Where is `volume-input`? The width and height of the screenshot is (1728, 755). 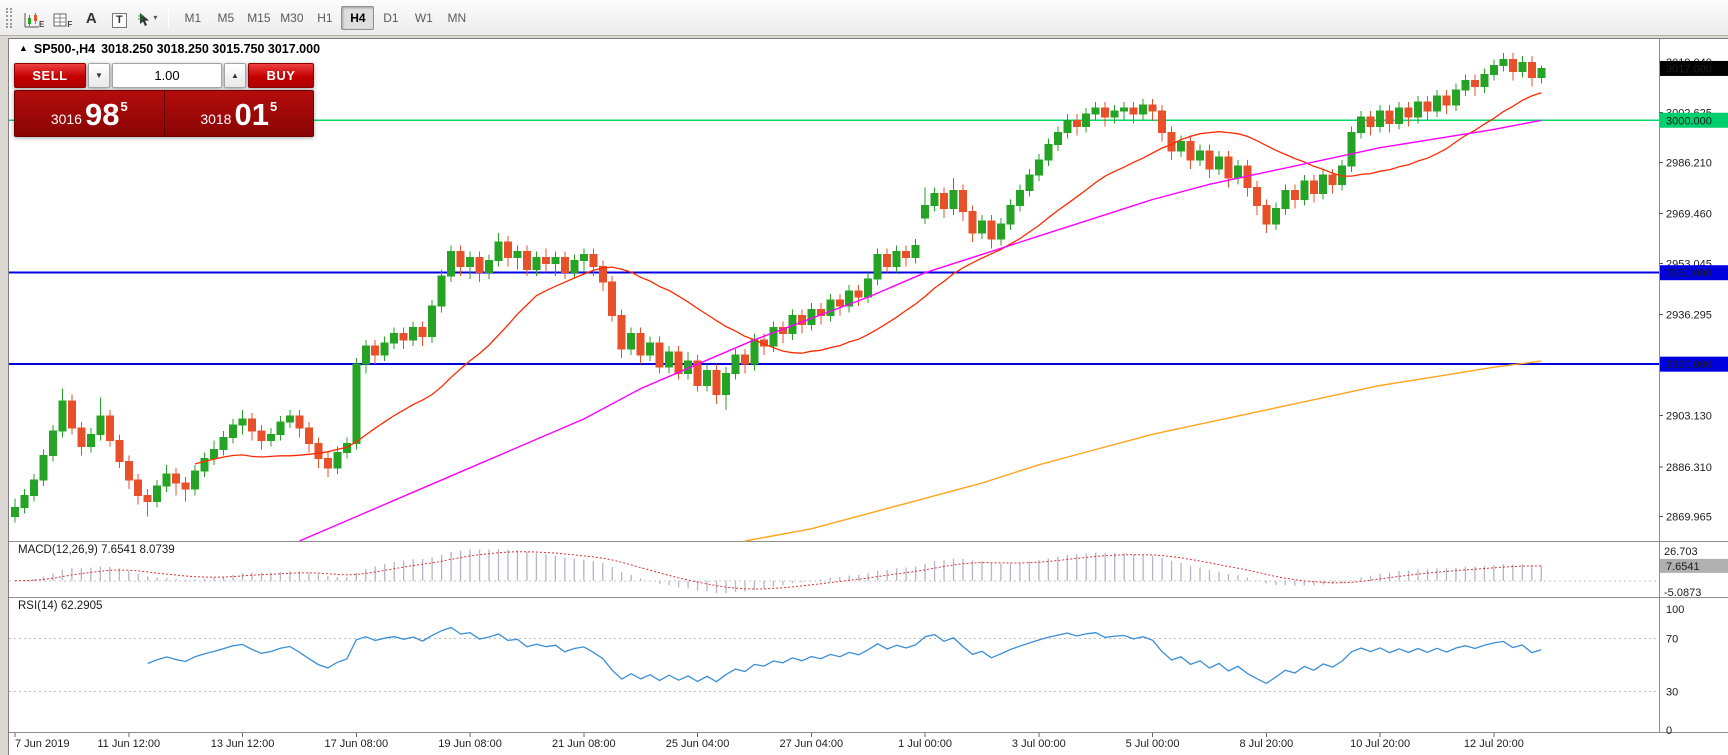 volume-input is located at coordinates (167, 75).